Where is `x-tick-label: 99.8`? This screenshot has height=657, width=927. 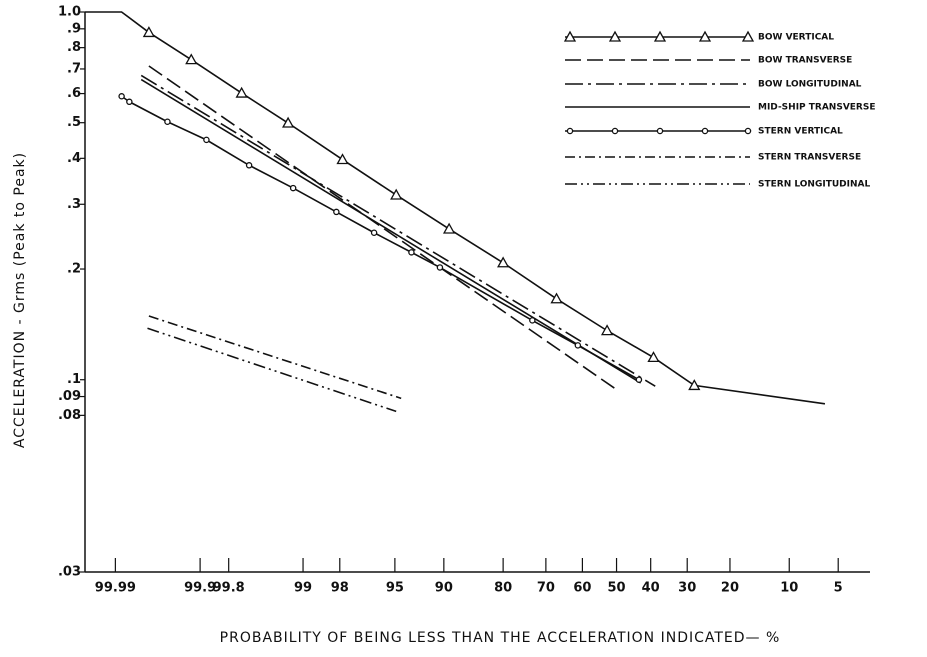 x-tick-label: 99.8 is located at coordinates (229, 588).